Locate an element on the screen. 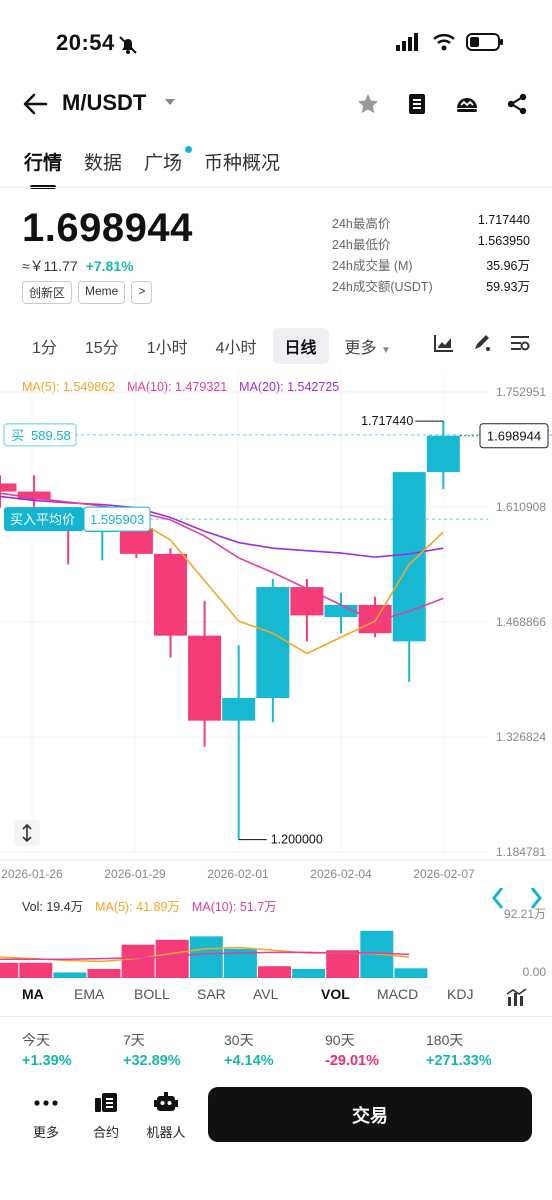  stat-row: 24h成交量 (M) 35.96万 is located at coordinates (431, 265).